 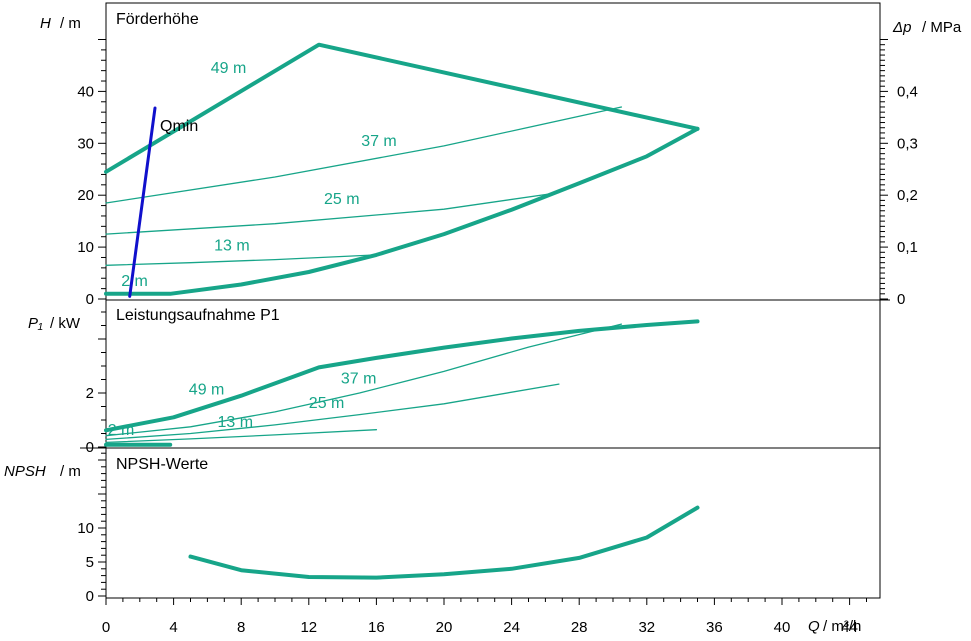 I want to click on h-axis-unit: / m, so click(x=70, y=23).